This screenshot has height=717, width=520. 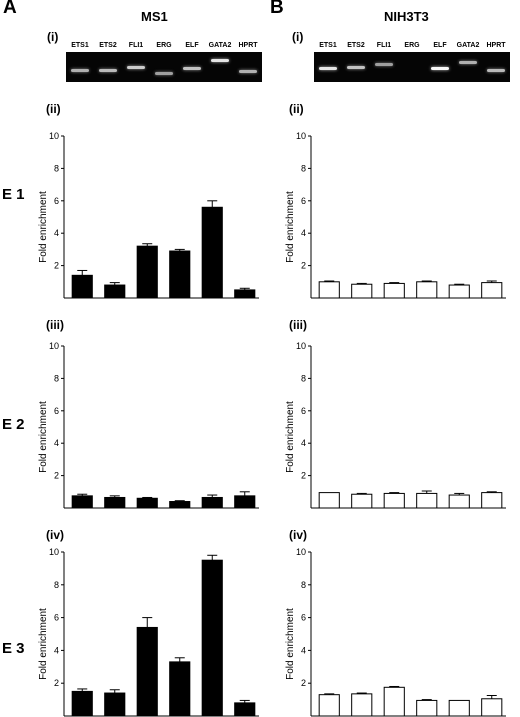 I want to click on gel-label-b: (i), so click(x=298, y=37).